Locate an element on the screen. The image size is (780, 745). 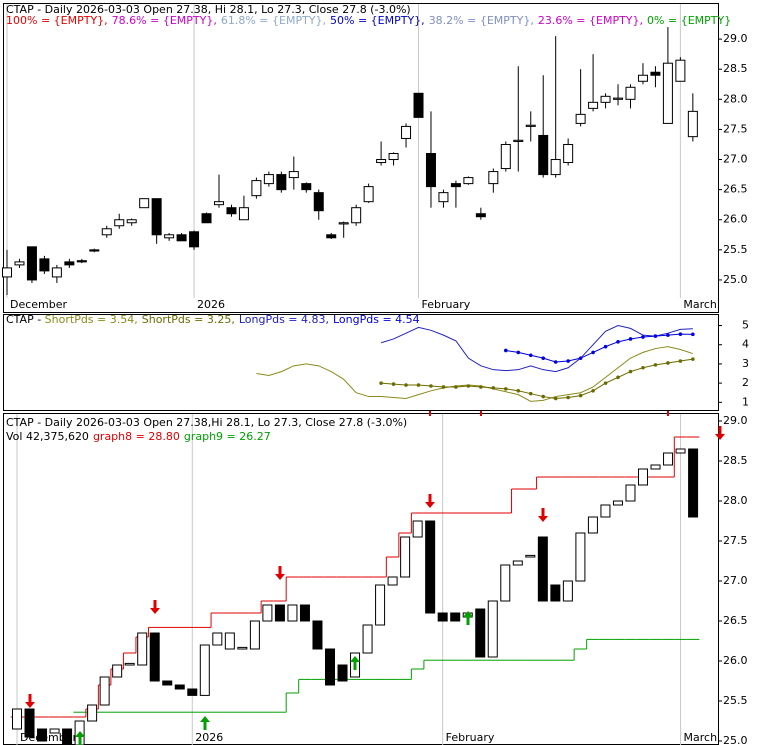
x-tick-label: December is located at coordinates (39, 304).